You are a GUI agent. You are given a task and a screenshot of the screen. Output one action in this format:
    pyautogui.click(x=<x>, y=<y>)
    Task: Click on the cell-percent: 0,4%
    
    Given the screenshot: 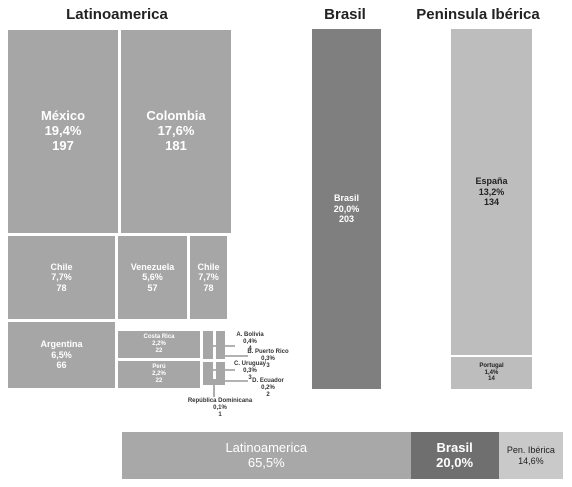 What is the action you would take?
    pyautogui.click(x=250, y=342)
    